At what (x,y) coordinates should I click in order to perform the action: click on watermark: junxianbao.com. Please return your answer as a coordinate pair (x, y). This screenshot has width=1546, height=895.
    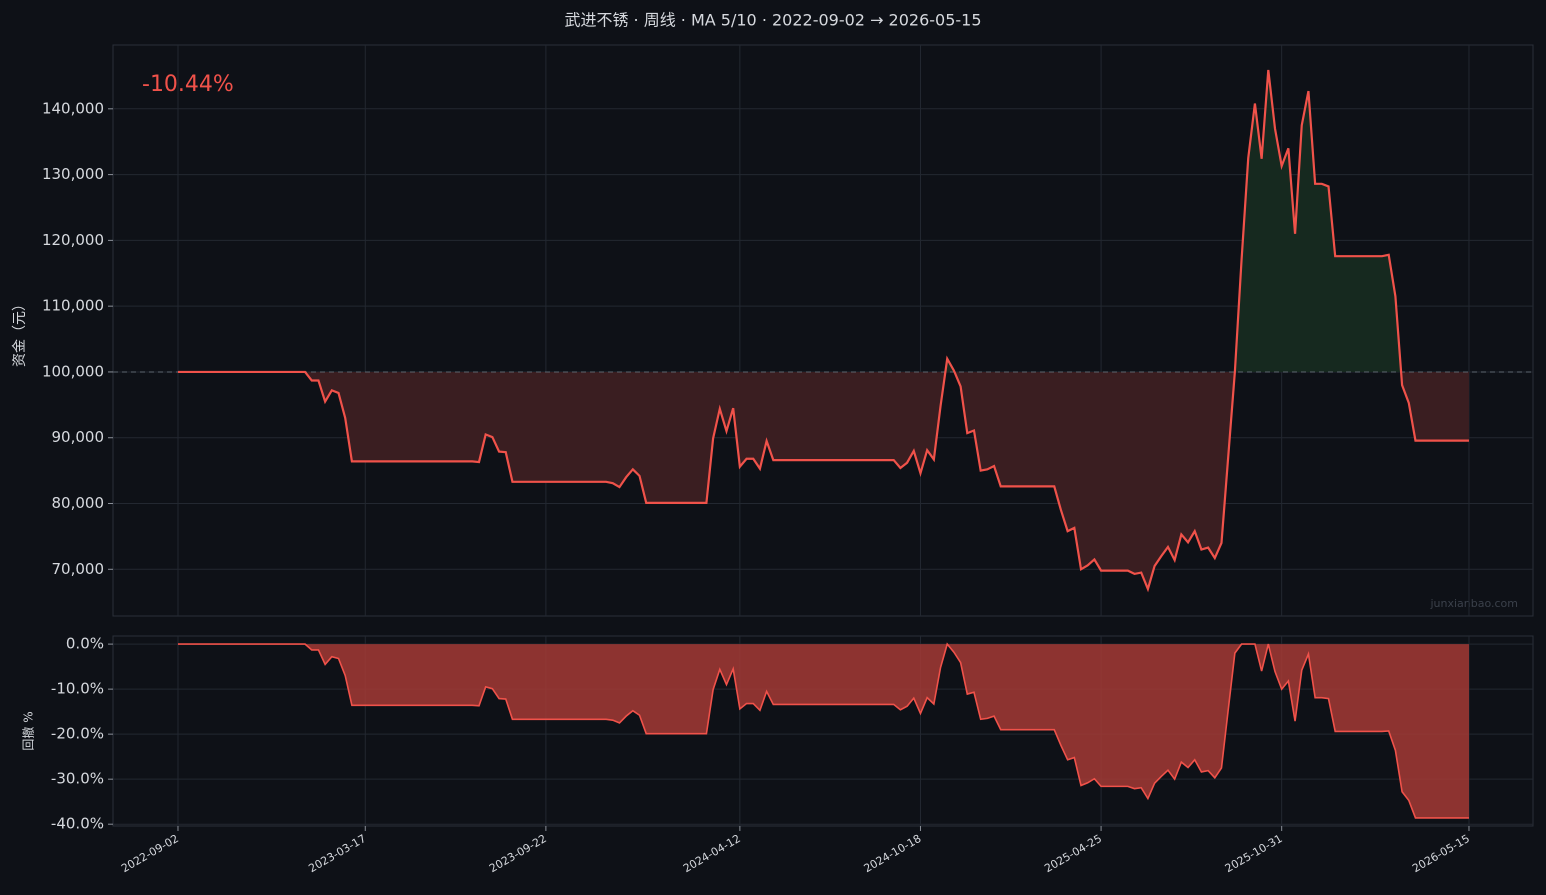
    Looking at the image, I should click on (1473, 603).